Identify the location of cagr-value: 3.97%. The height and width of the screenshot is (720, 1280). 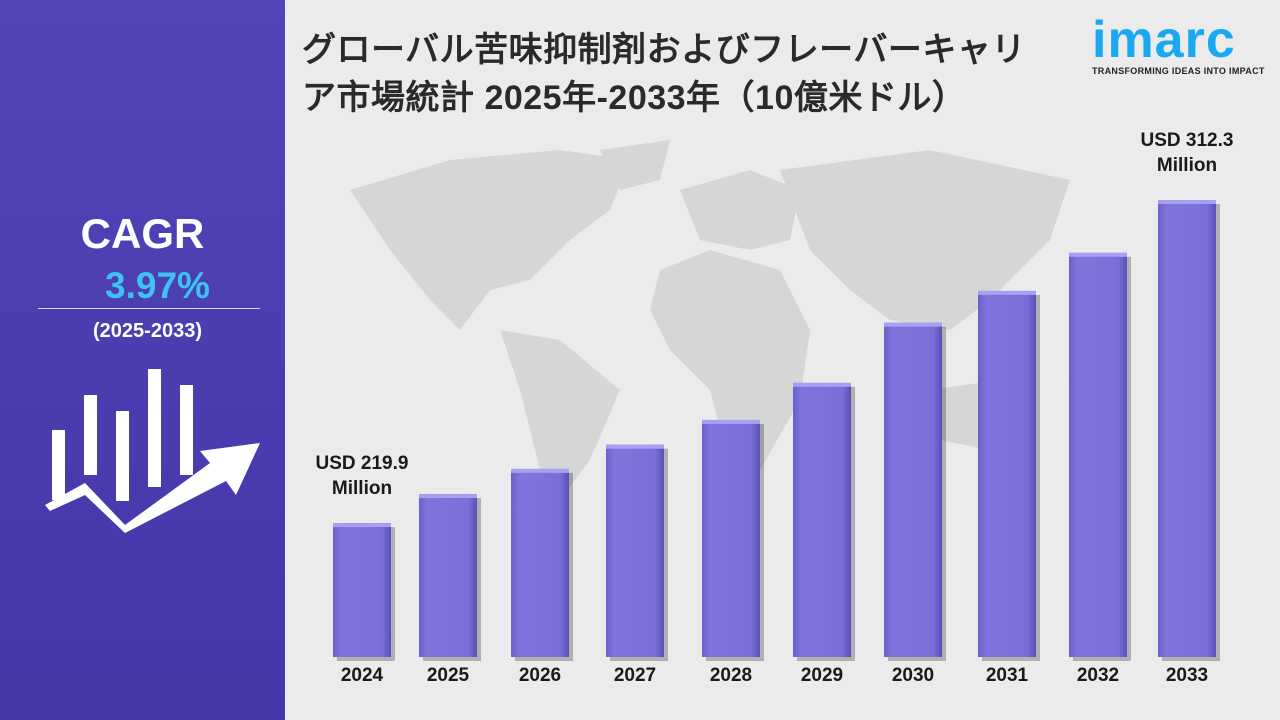
(157, 285).